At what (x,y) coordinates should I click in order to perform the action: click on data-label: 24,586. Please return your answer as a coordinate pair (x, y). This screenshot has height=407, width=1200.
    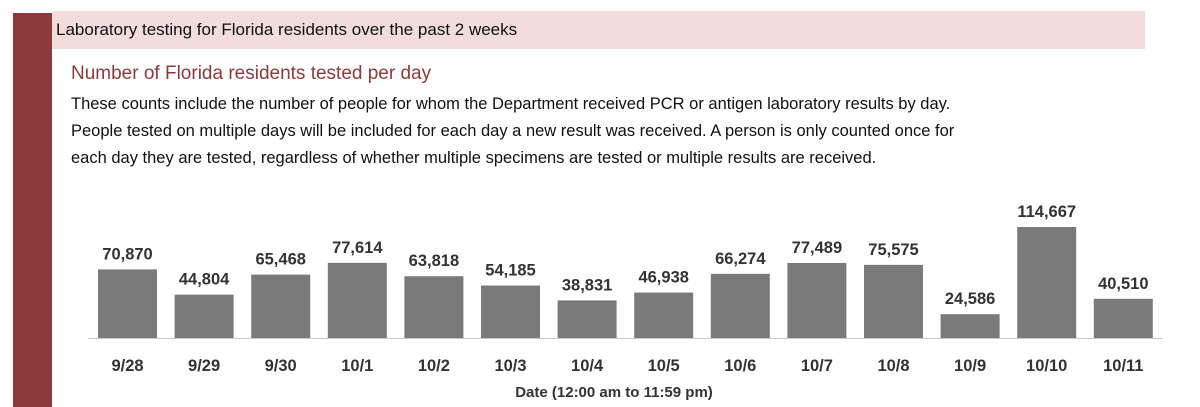
    Looking at the image, I should click on (970, 299).